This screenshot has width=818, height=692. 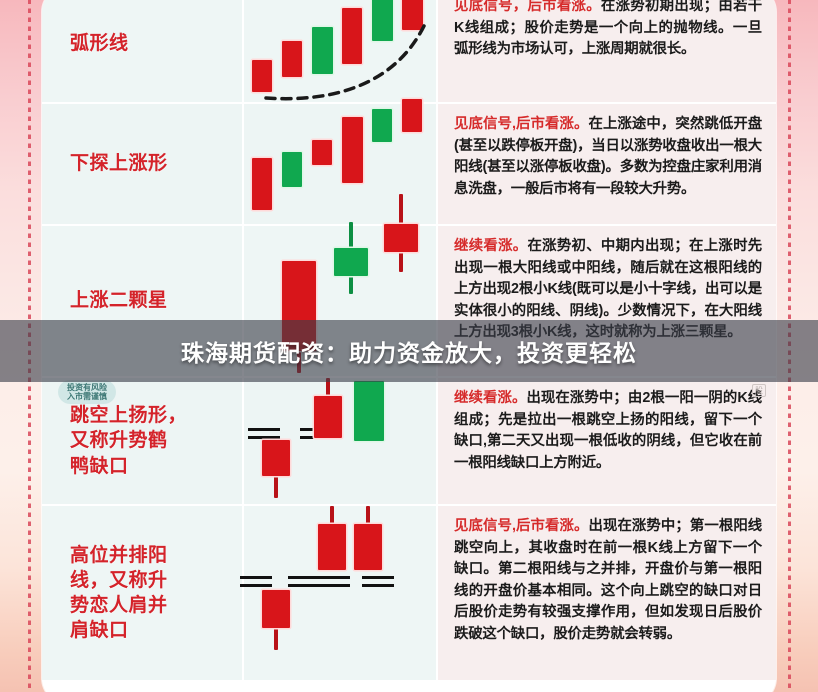 I want to click on promo-banner-text: 珠海期货配资：助力资金放大，投资更轻松, so click(x=409, y=353).